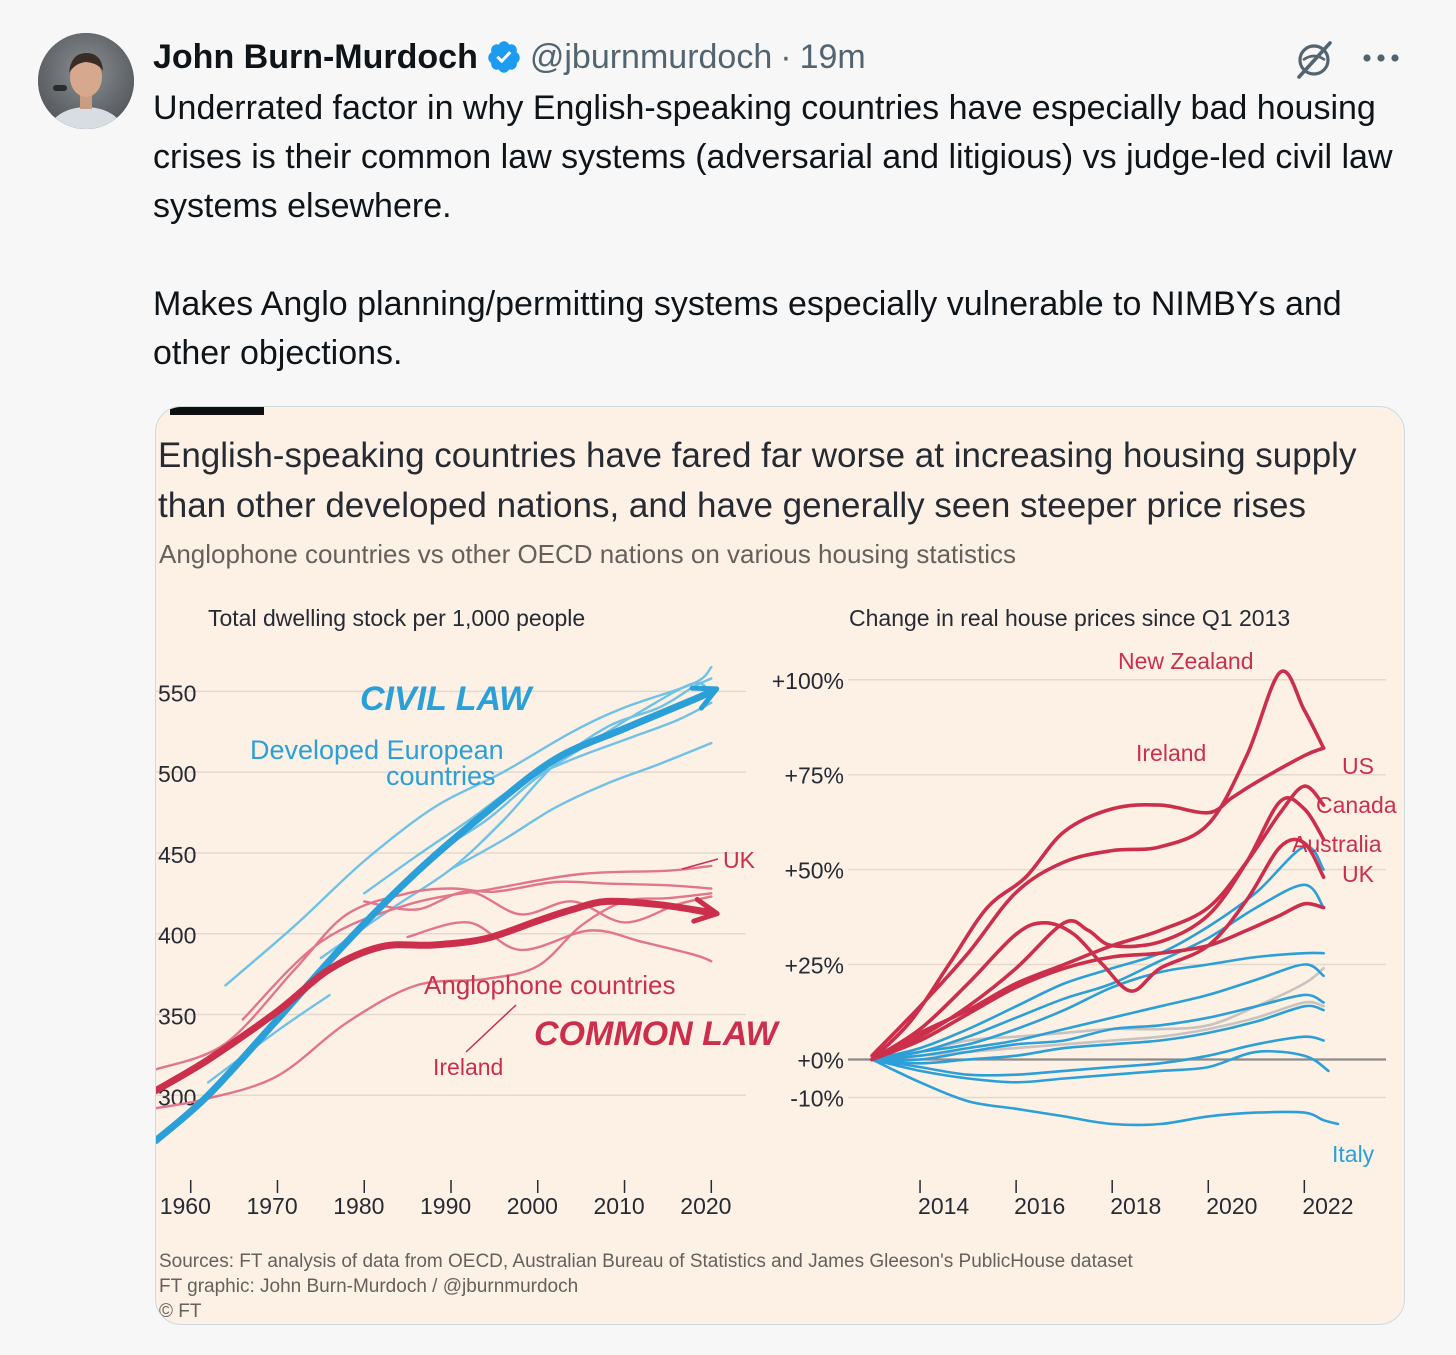 This screenshot has height=1355, width=1456. I want to click on ft-accent-bar, so click(217, 411).